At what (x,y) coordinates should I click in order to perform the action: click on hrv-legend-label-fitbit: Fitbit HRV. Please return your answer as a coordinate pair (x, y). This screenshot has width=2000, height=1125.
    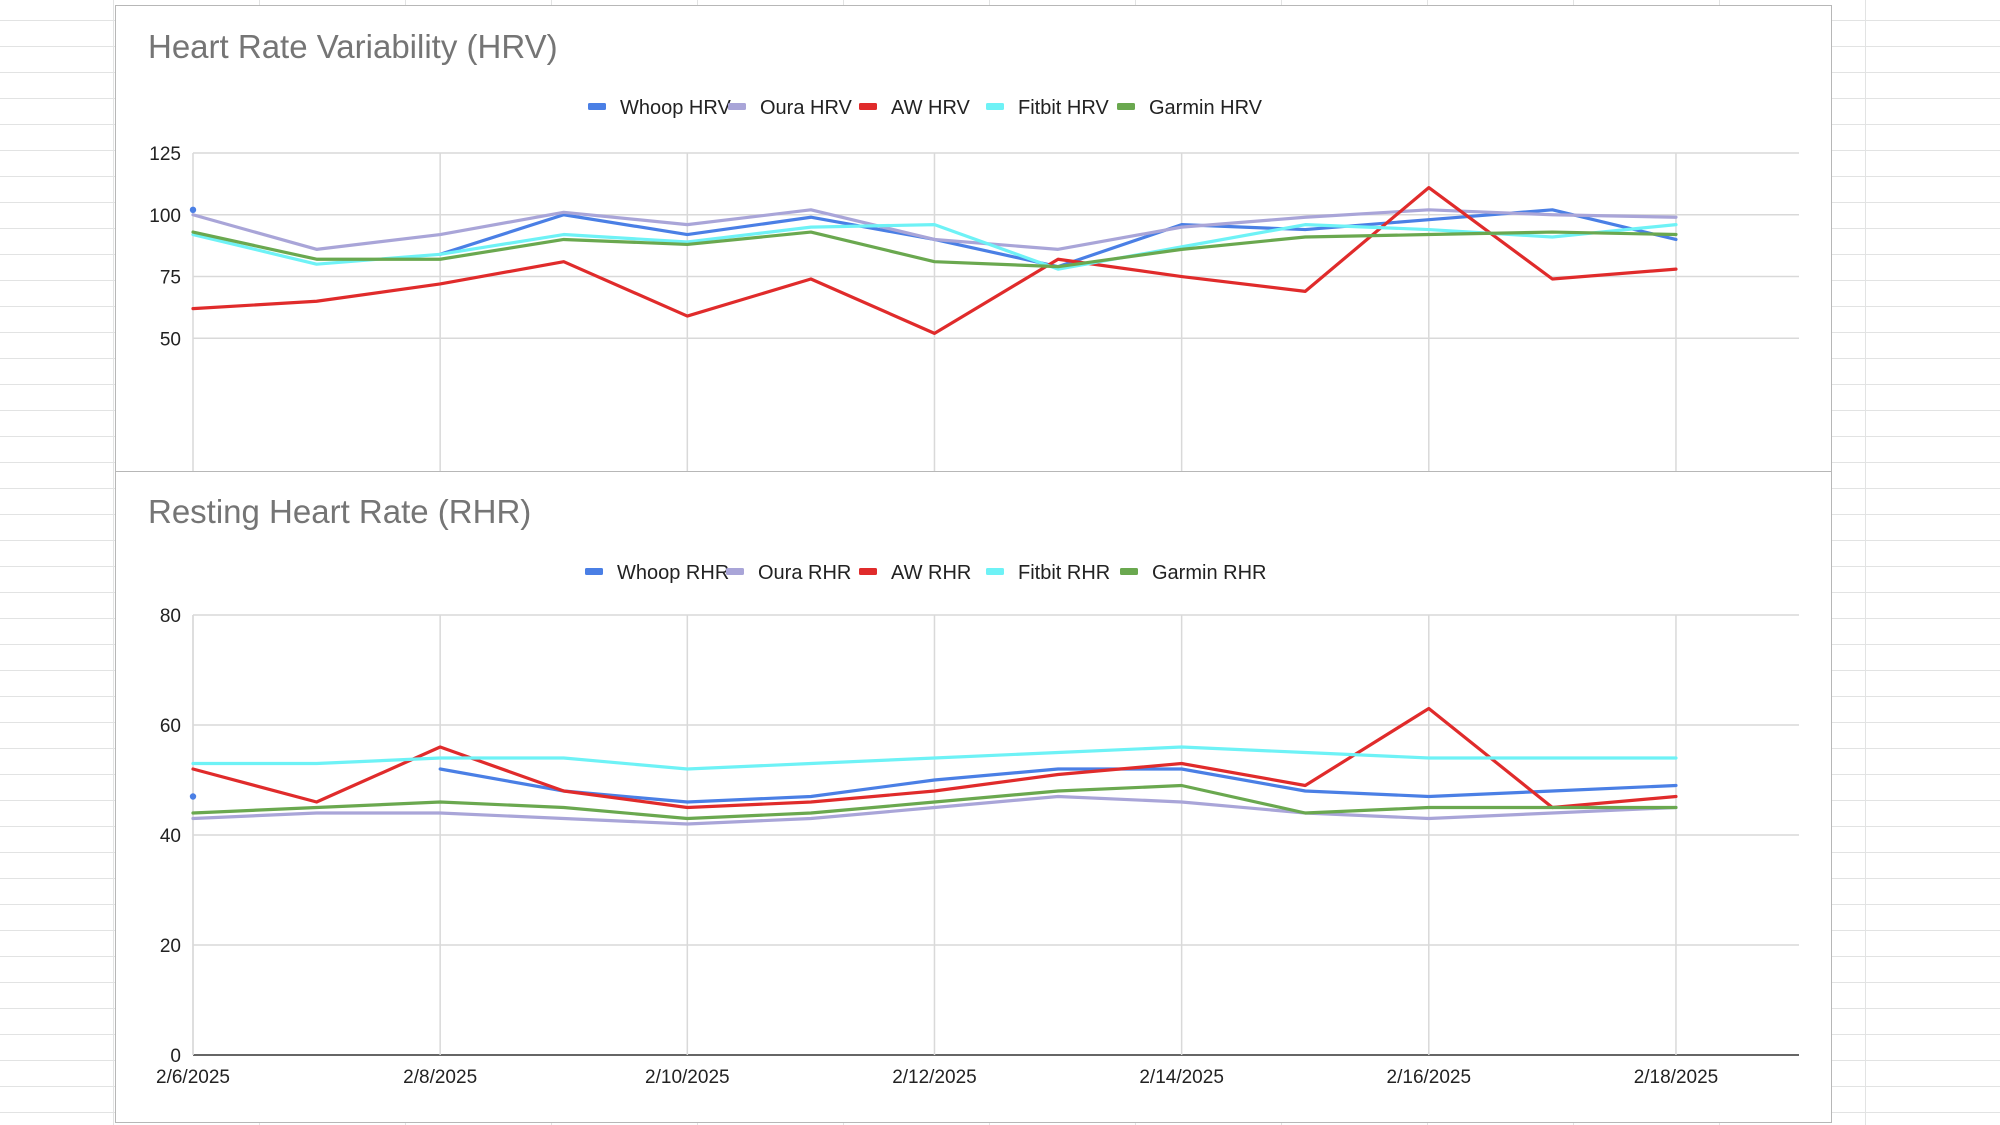
    Looking at the image, I should click on (1063, 108).